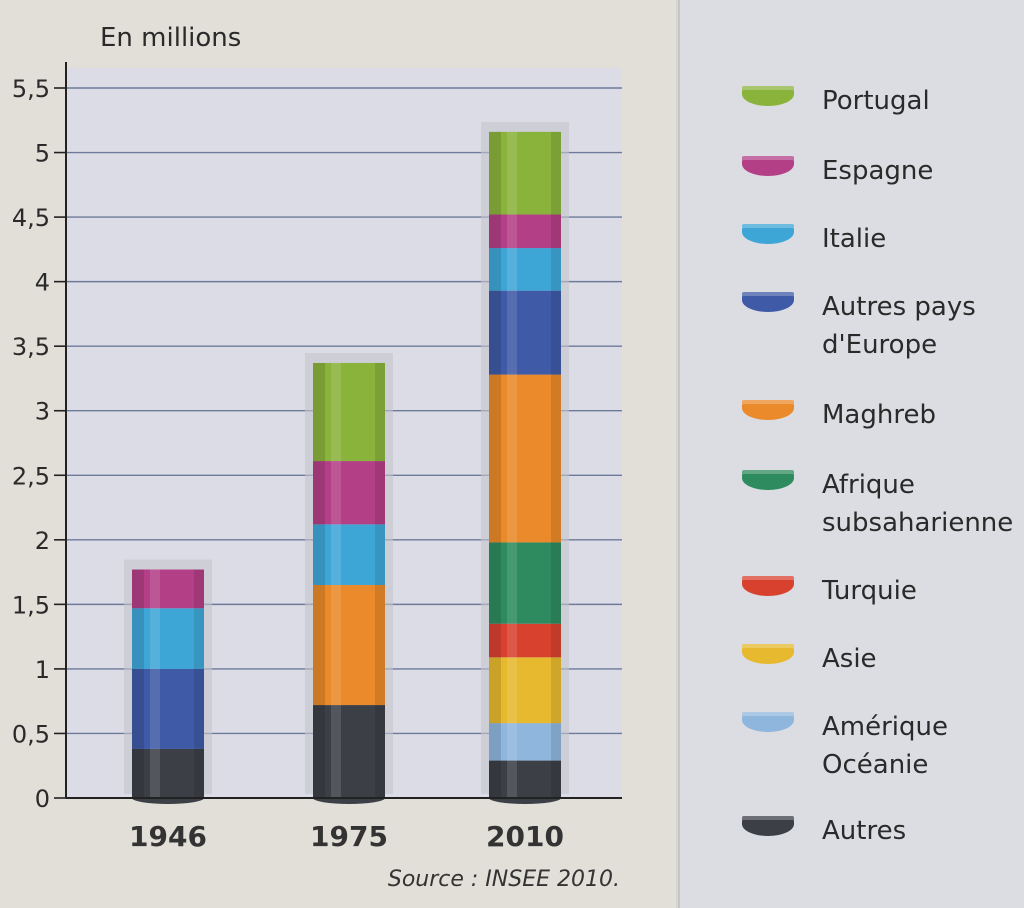 The height and width of the screenshot is (908, 1024). I want to click on legend-item: Amérique Océanie, so click(883, 746).